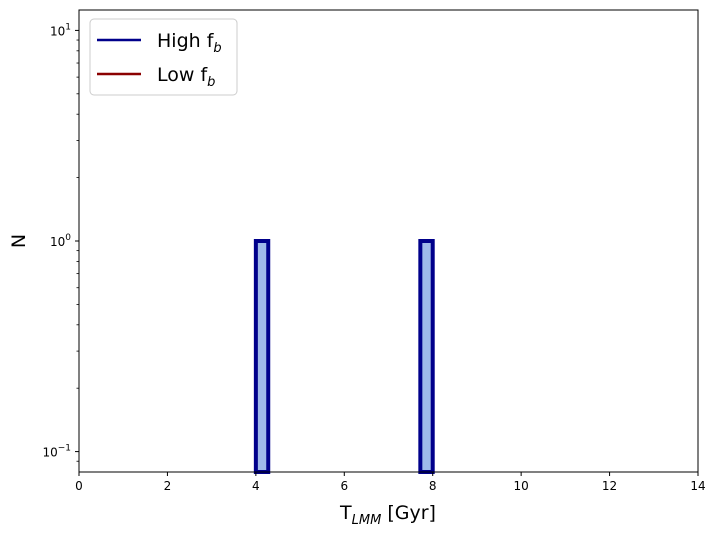 Image resolution: width=717 pixels, height=535 pixels. I want to click on legend-label-high-fb: High fb, so click(189, 43).